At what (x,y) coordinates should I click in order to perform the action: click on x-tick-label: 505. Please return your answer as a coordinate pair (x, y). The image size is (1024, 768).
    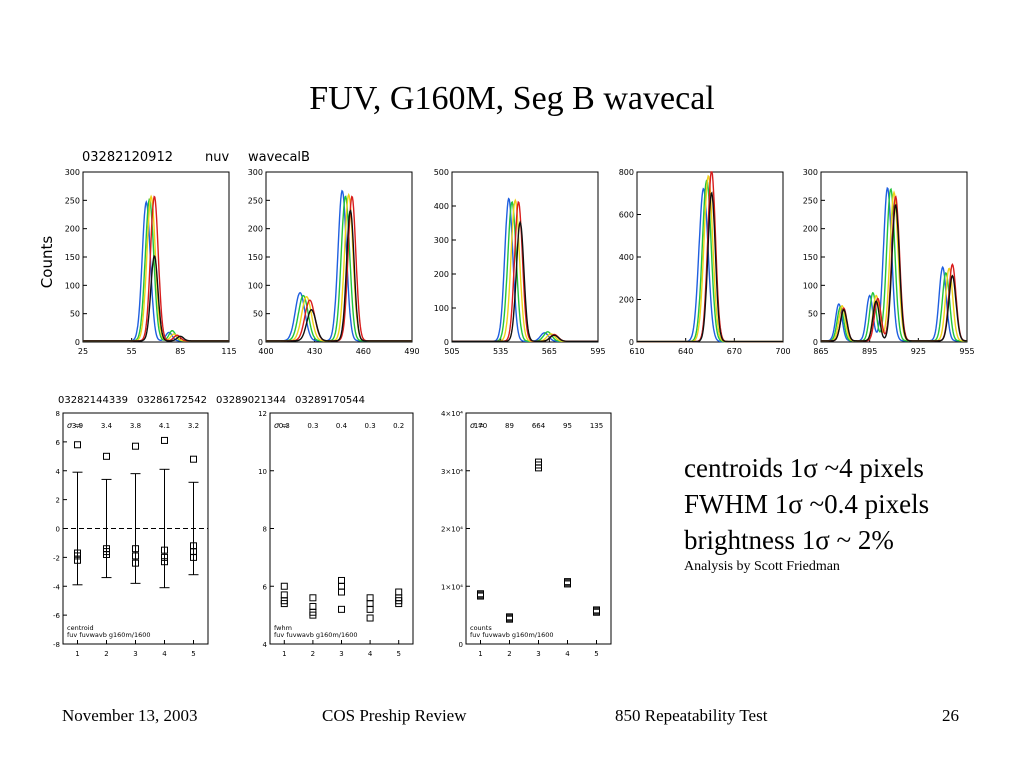
    Looking at the image, I should click on (451, 351).